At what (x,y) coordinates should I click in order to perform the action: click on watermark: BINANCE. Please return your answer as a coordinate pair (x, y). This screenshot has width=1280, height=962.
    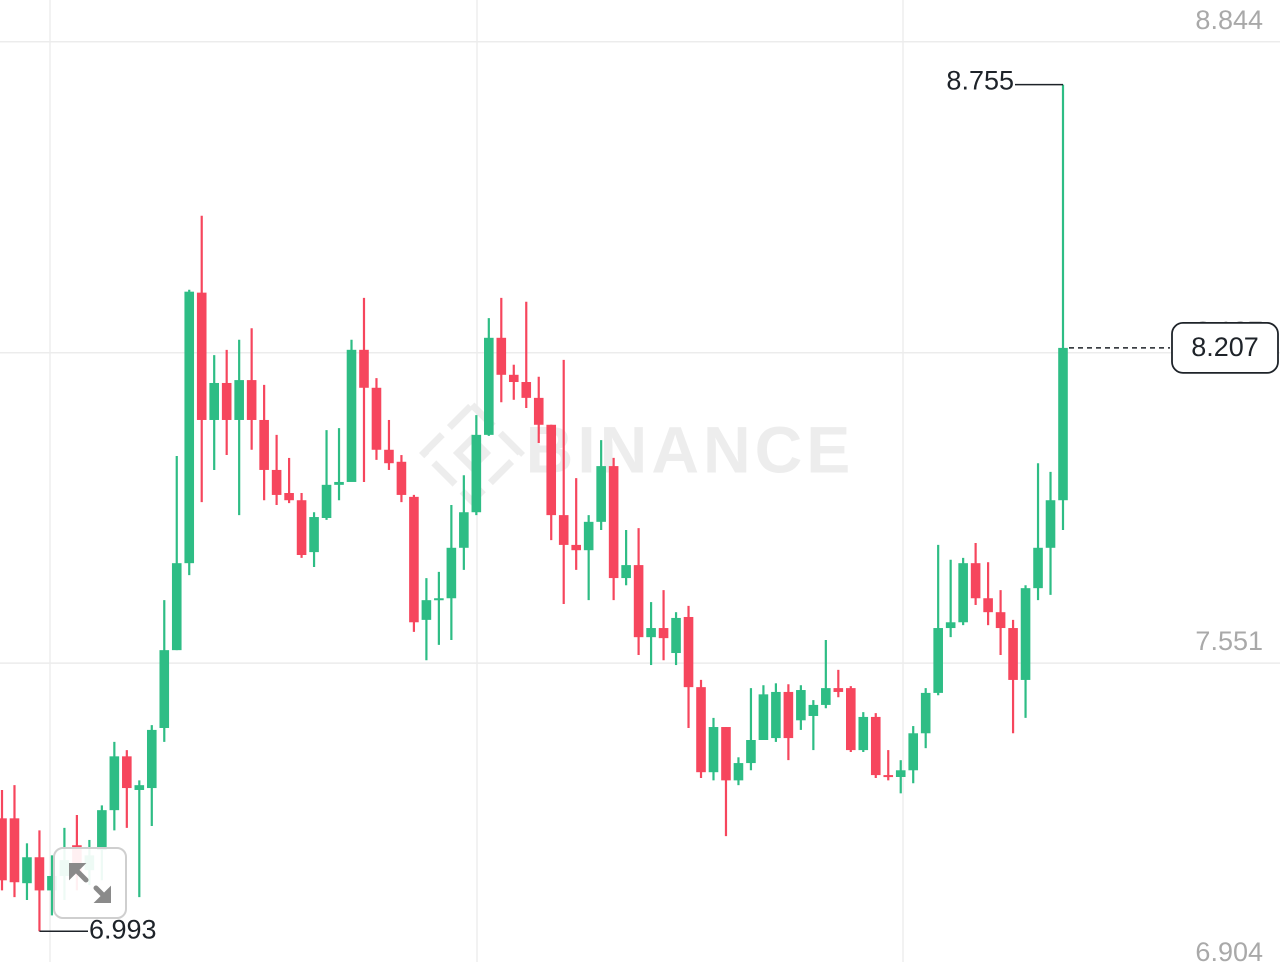
    Looking at the image, I should click on (636, 453).